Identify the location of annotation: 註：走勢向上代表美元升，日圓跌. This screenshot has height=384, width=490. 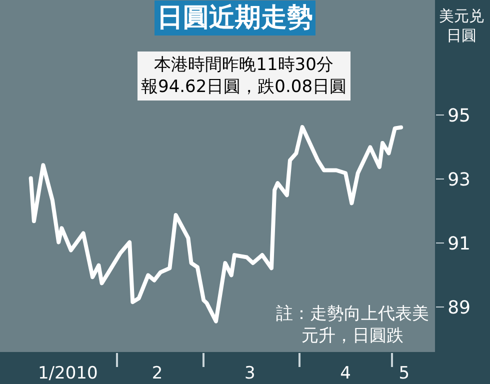
(352, 325).